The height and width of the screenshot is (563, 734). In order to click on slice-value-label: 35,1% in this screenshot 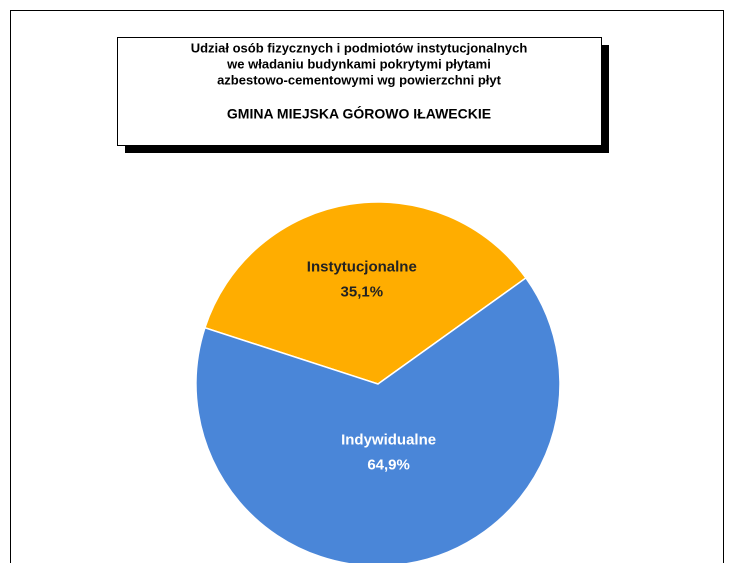, I will do `click(362, 292)`.